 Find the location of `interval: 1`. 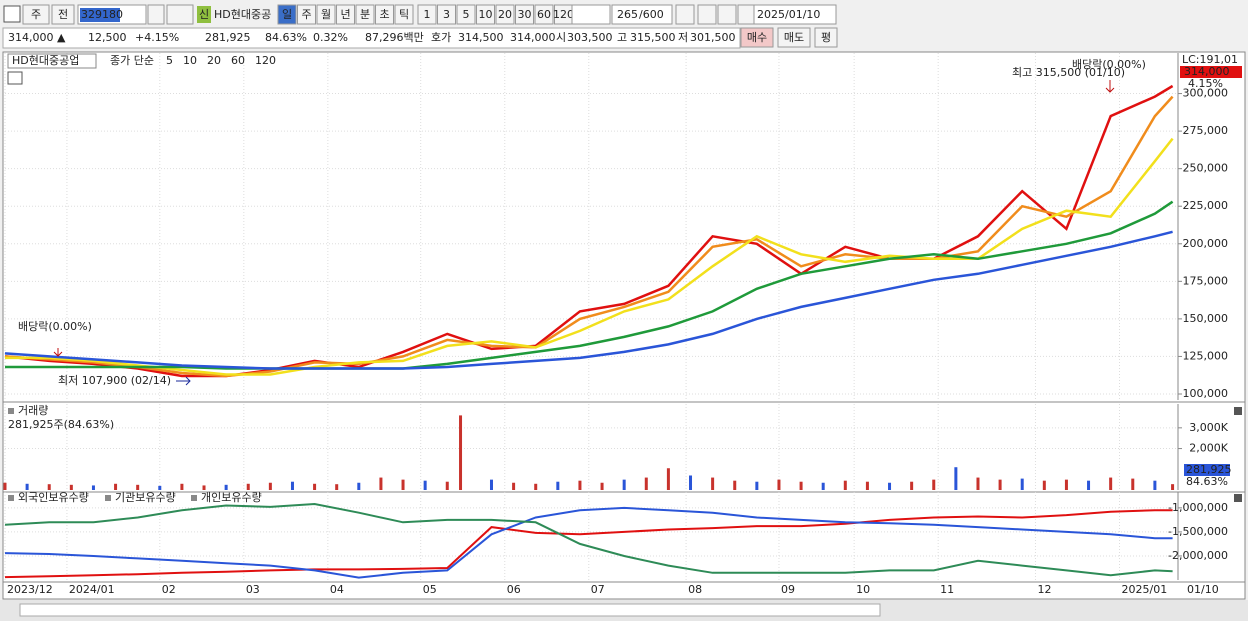

interval: 1 is located at coordinates (427, 14).